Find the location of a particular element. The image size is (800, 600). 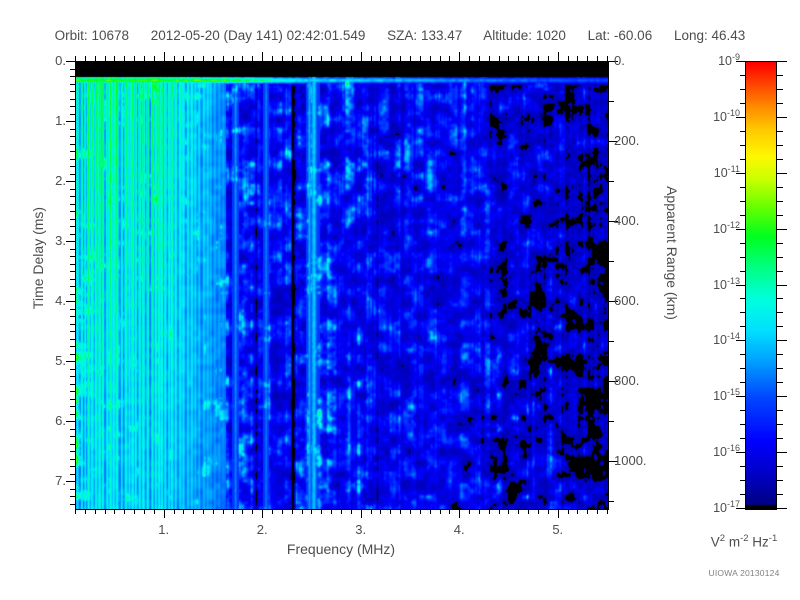

colorbar-label-exponent: -17 is located at coordinates (733, 504).